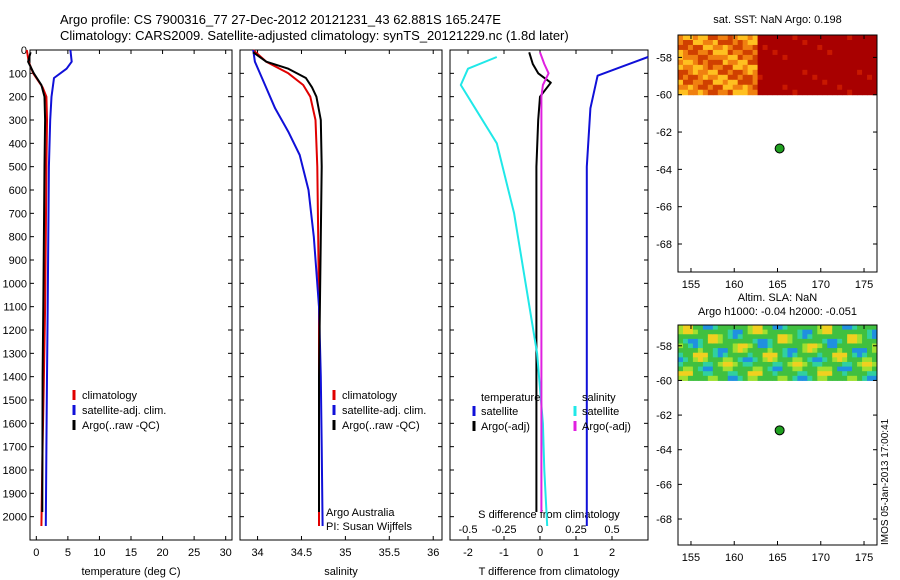  I want to click on x-tick-label: -1, so click(504, 553).